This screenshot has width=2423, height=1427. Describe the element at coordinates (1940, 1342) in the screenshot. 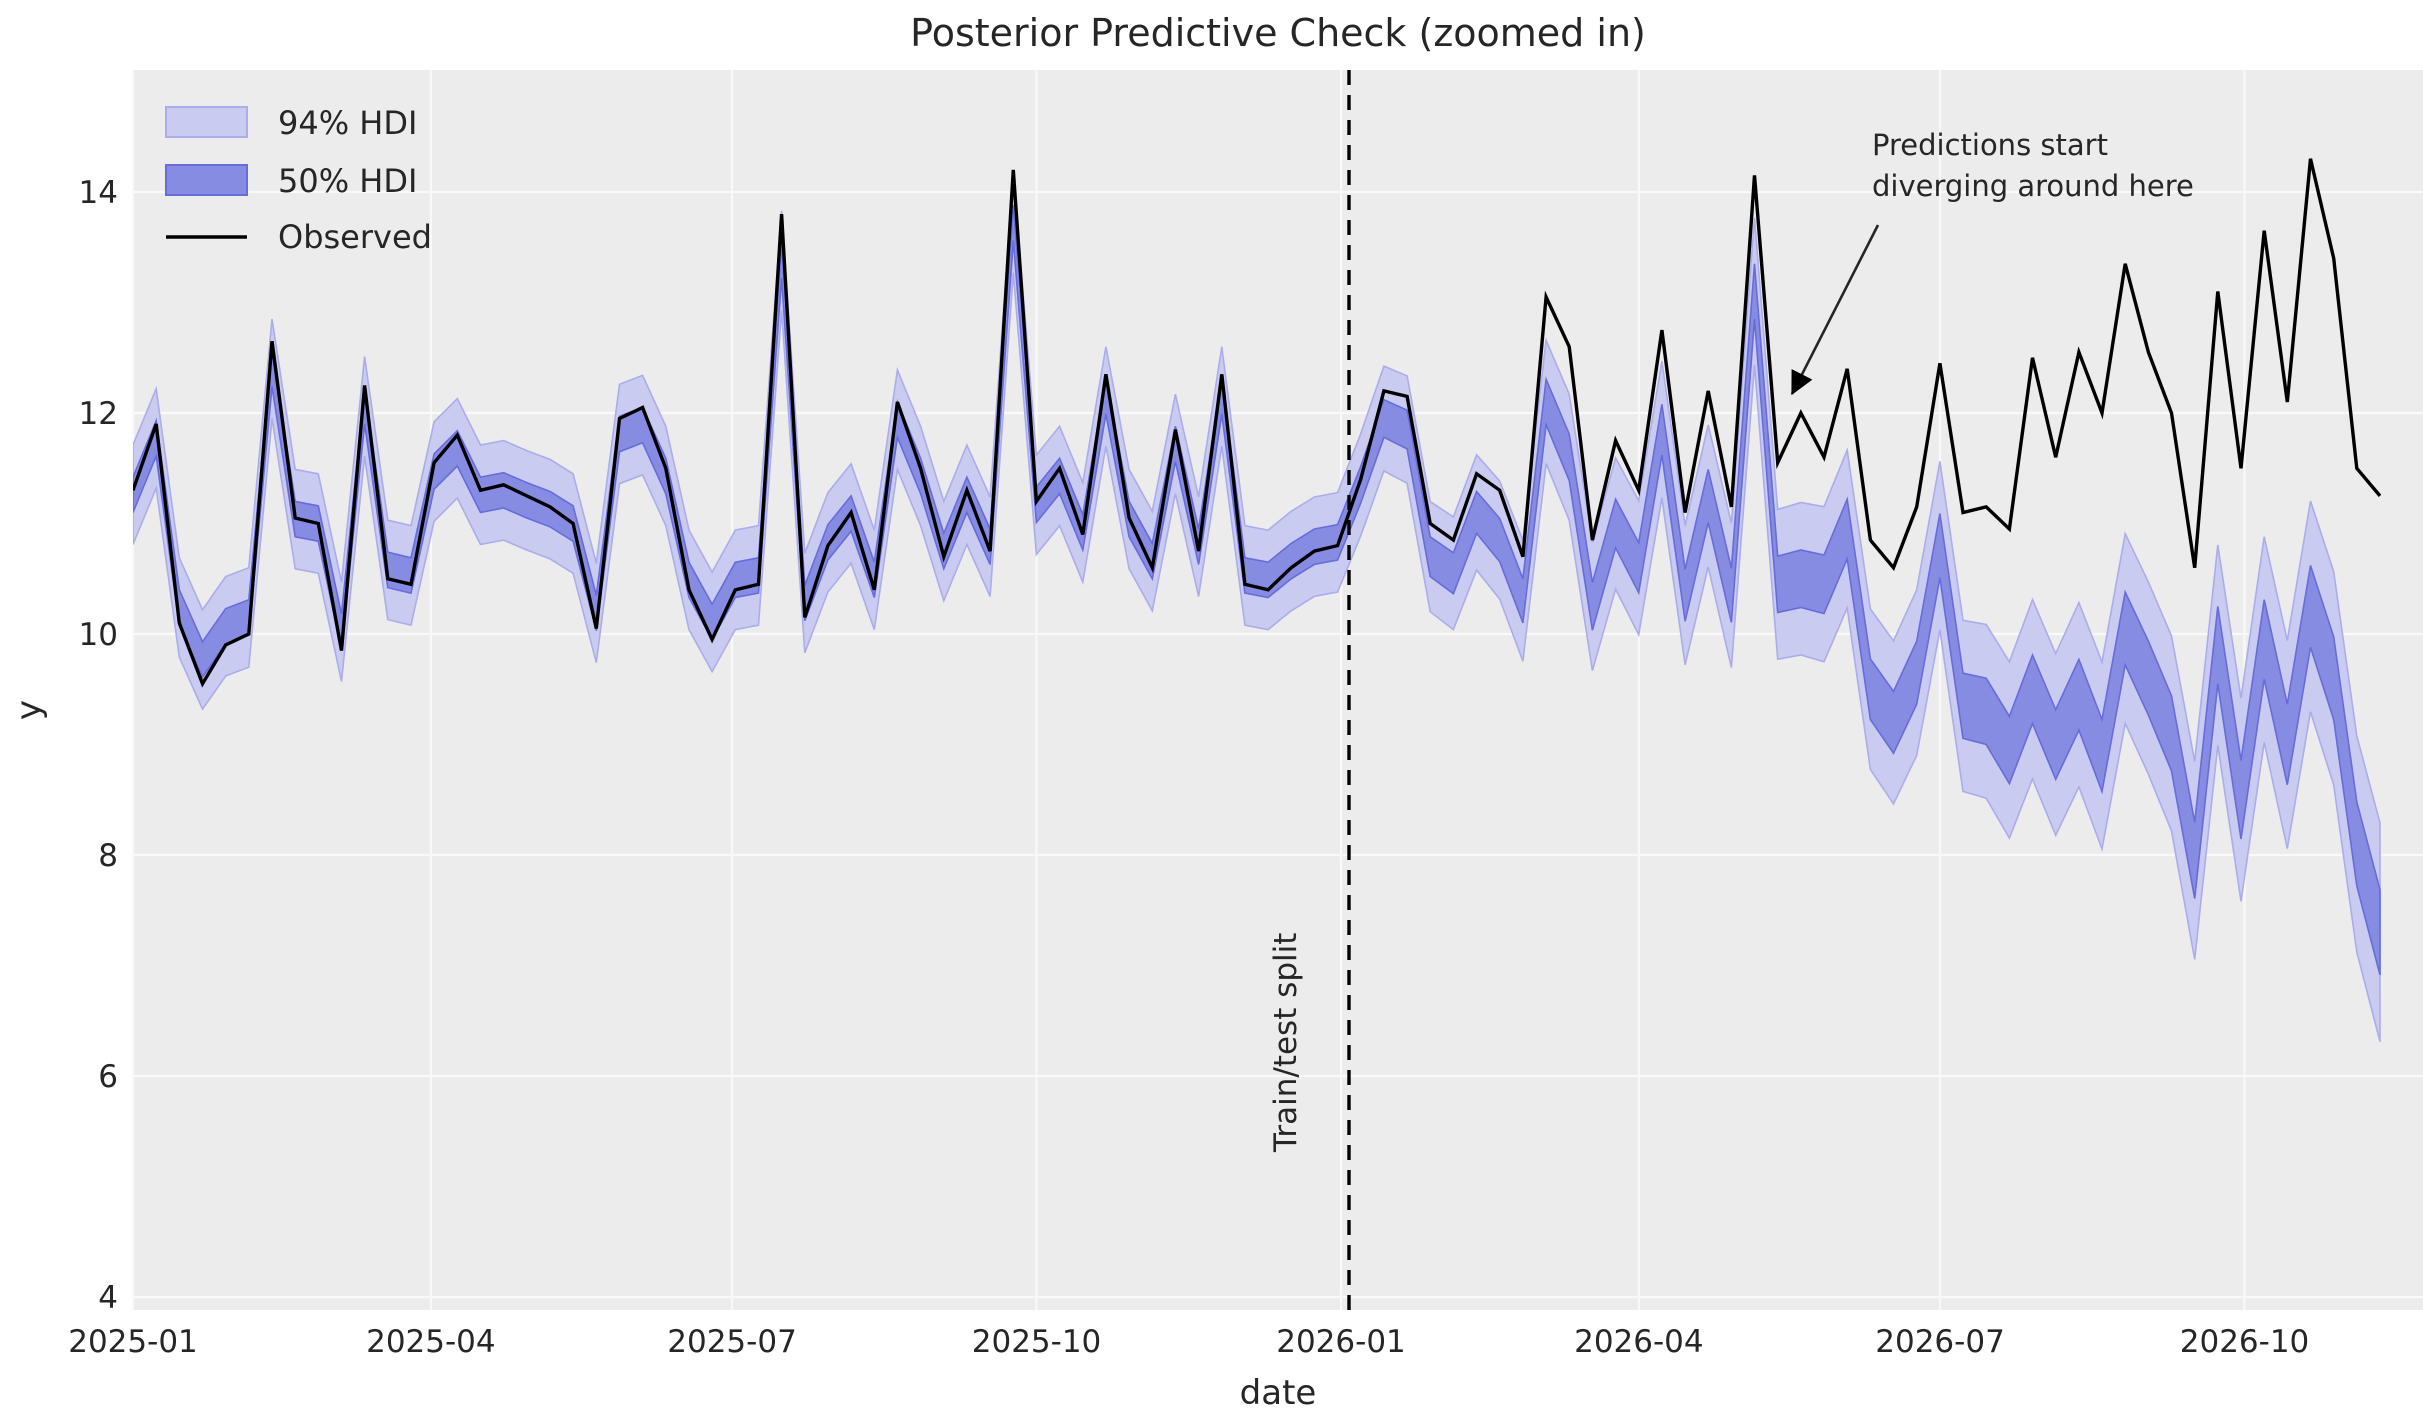

I see `x-tick-label: 2026-07` at that location.